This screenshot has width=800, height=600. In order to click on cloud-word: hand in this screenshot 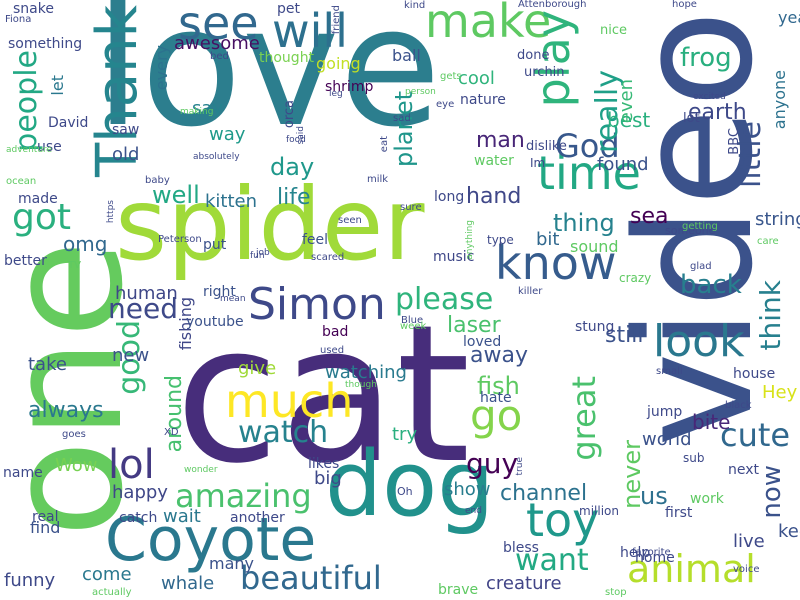, I will do `click(494, 196)`.